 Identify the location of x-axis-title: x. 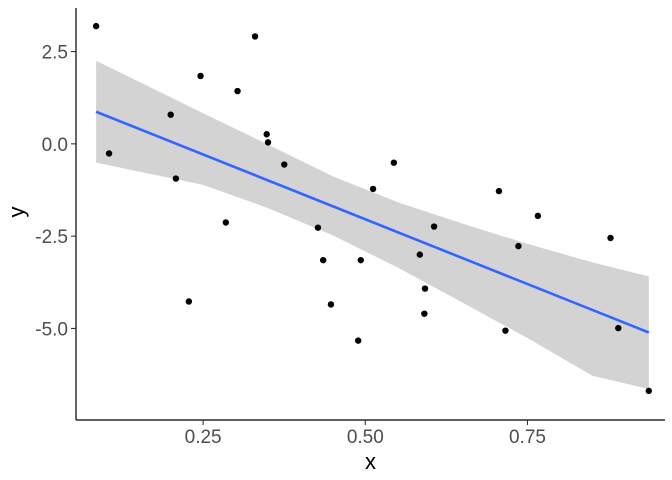
(370, 461).